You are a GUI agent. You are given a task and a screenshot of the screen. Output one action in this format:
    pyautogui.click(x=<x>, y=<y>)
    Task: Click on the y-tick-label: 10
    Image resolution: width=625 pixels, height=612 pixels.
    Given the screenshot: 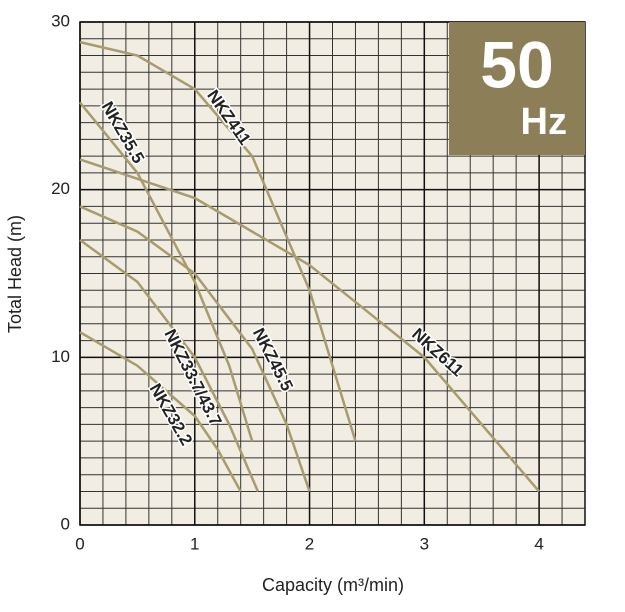 What is the action you would take?
    pyautogui.click(x=60, y=356)
    